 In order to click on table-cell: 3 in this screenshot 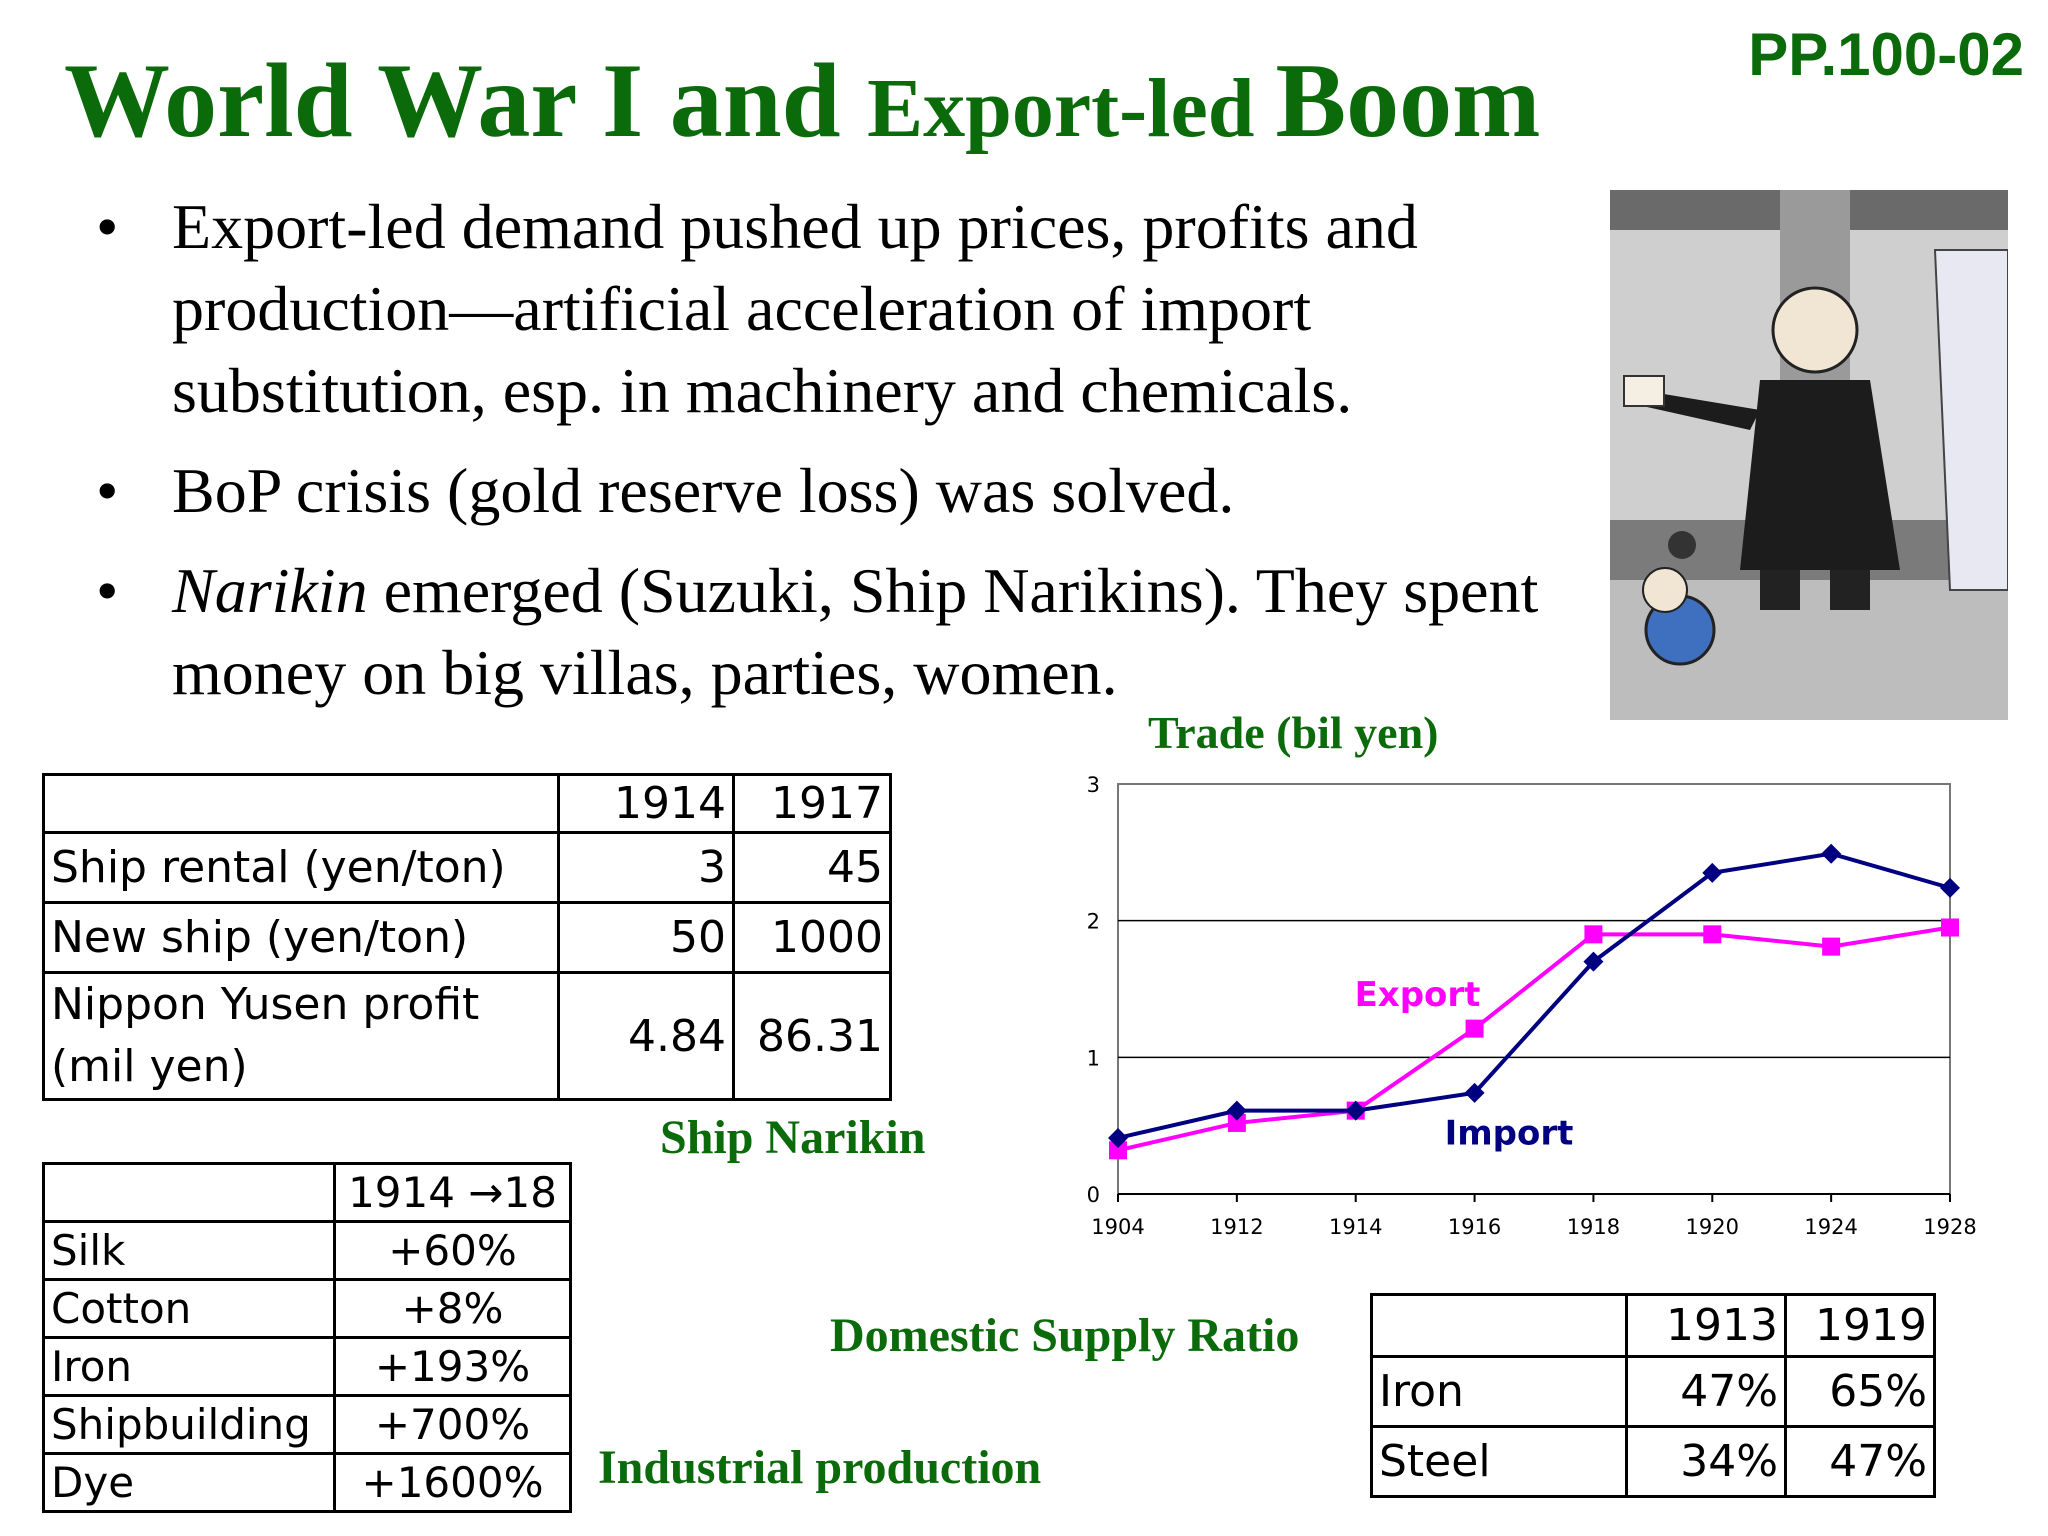, I will do `click(646, 867)`.